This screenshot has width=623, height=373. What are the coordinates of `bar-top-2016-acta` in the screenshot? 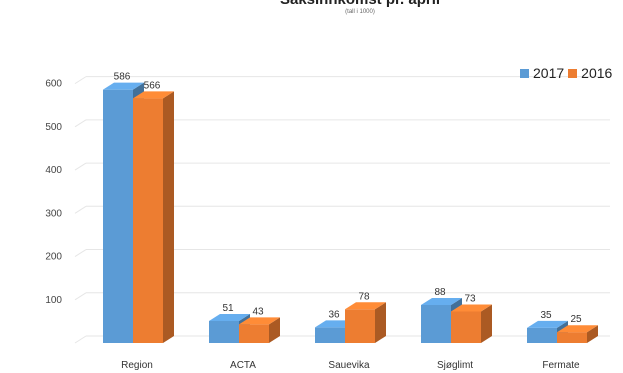 It's located at (259, 321).